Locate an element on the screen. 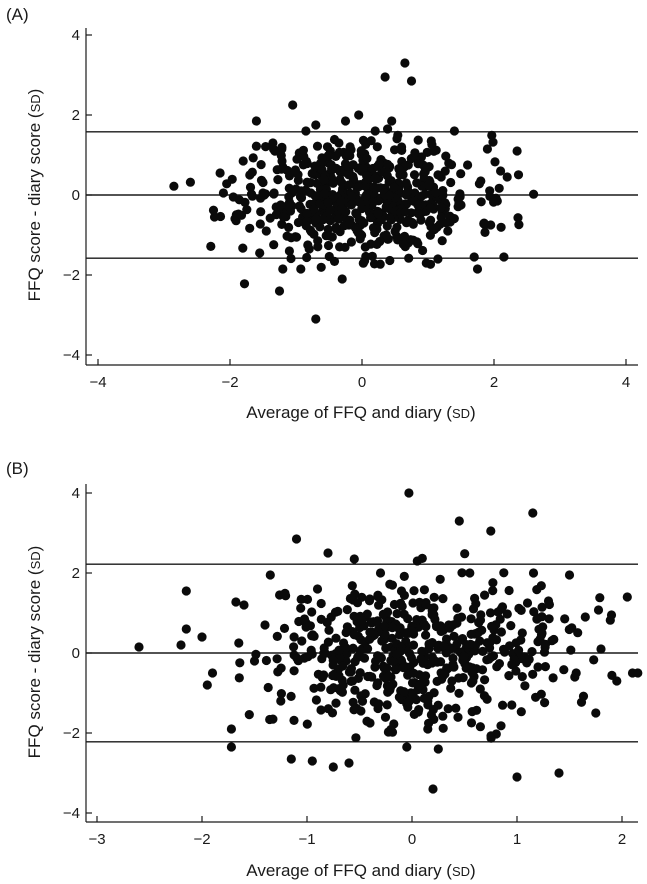  panel-b-x-tick-label: 1 is located at coordinates (517, 839).